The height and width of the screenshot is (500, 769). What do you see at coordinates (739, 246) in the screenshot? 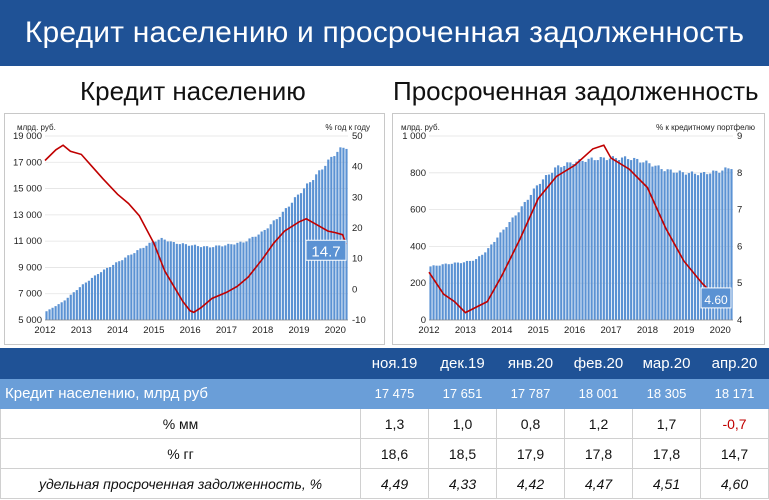
I see `y-tick-label-right: 6` at bounding box center [739, 246].